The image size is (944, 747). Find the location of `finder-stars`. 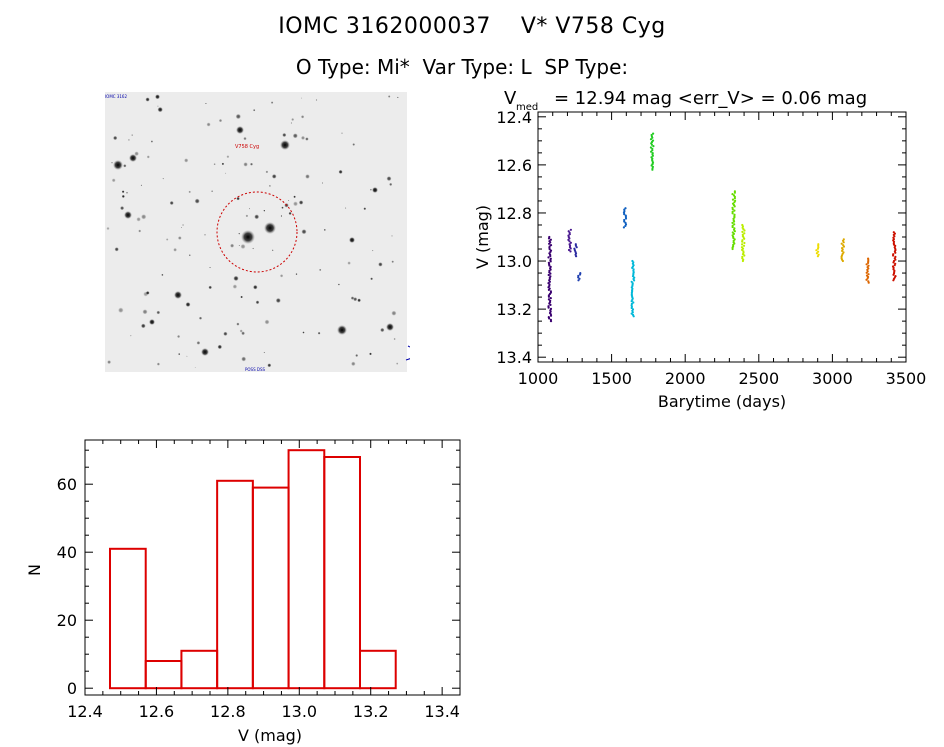

finder-stars is located at coordinates (252, 231).